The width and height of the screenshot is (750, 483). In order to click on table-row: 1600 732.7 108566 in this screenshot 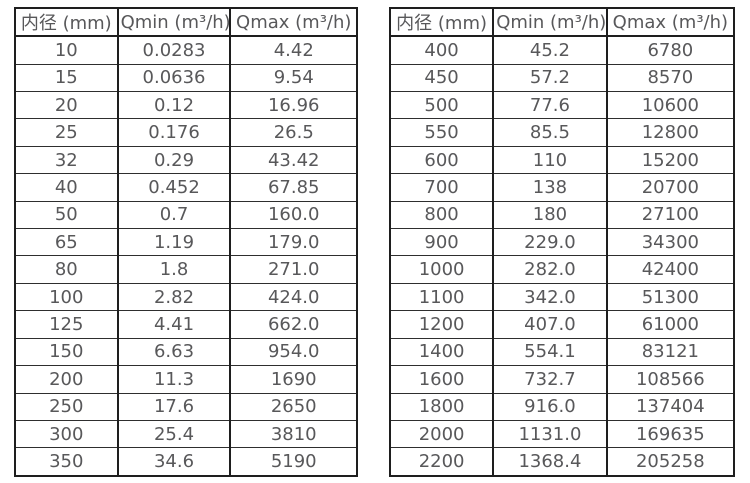, I will do `click(562, 379)`.